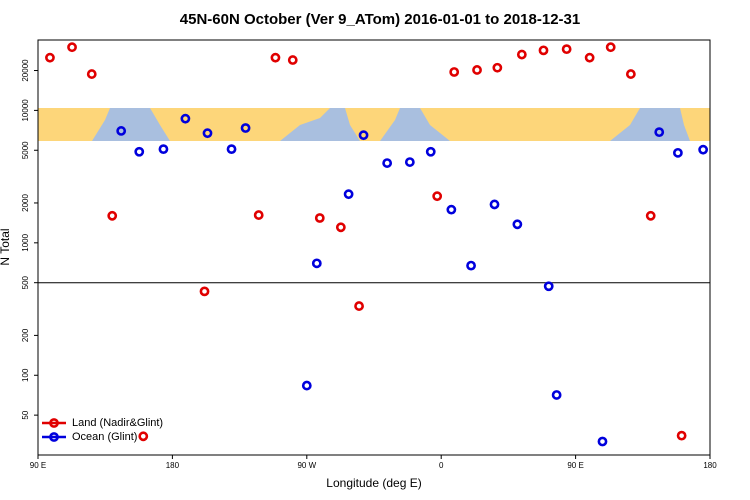  I want to click on y-tick-label: 10000, so click(25, 110).